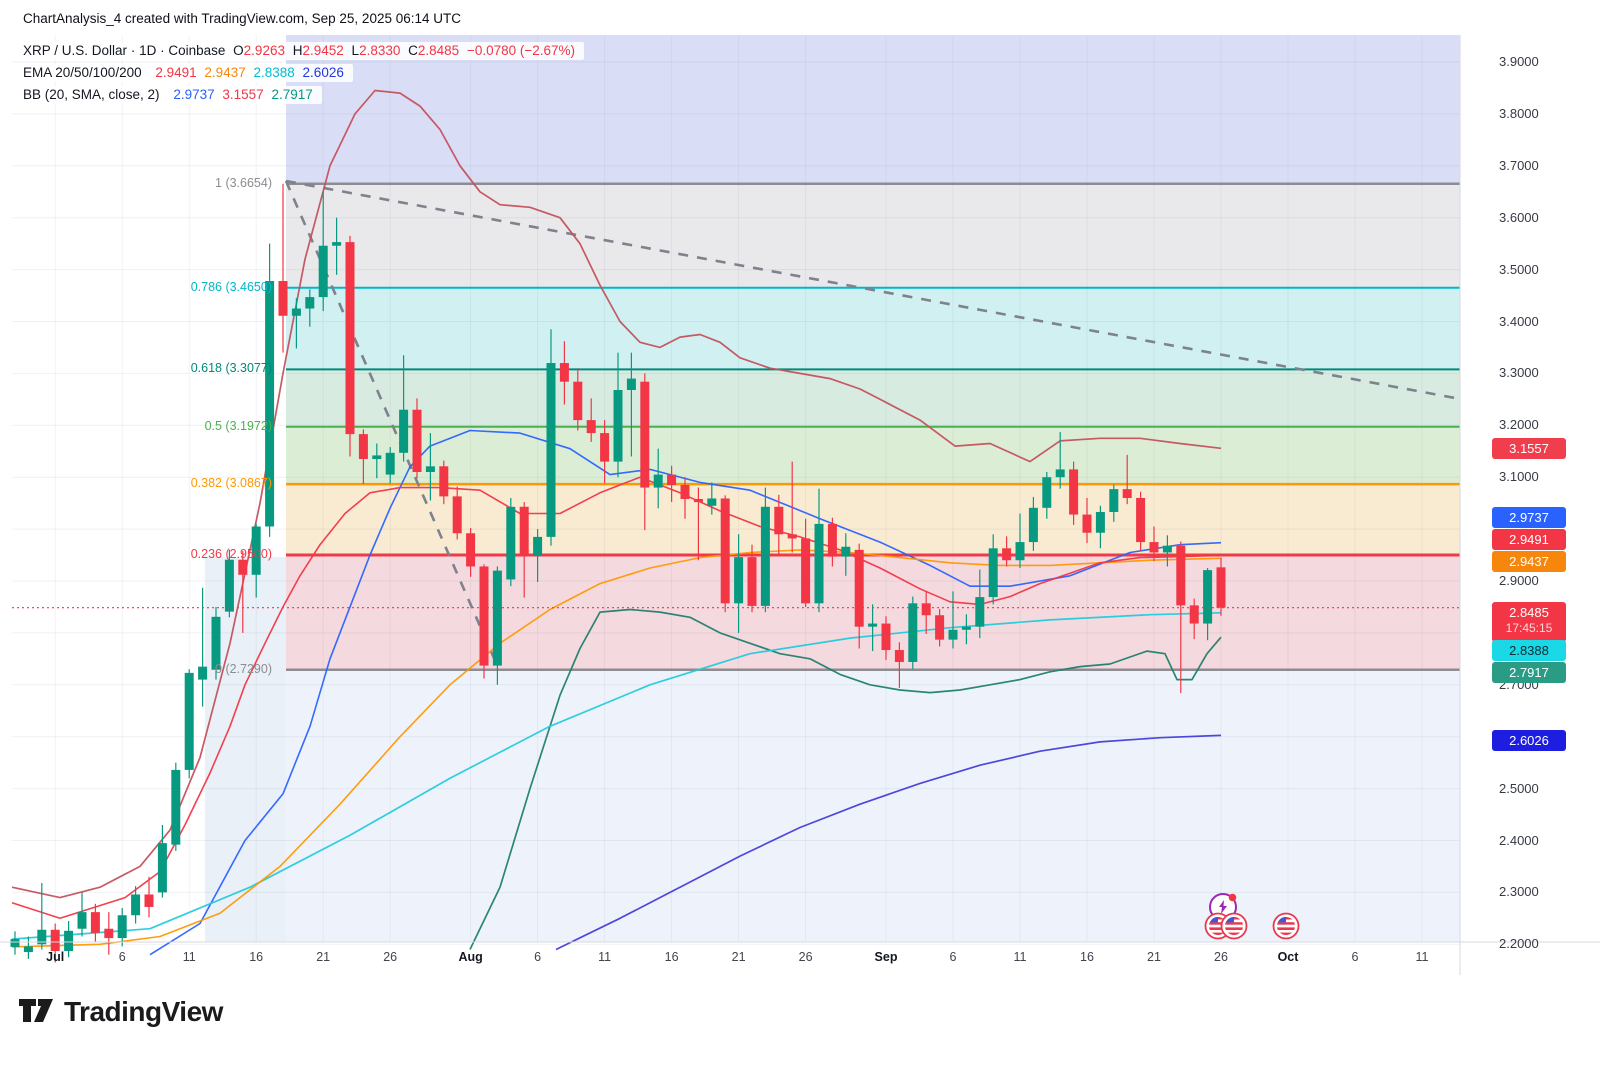  Describe the element at coordinates (55, 957) in the screenshot. I see `time-tick: Jul` at that location.